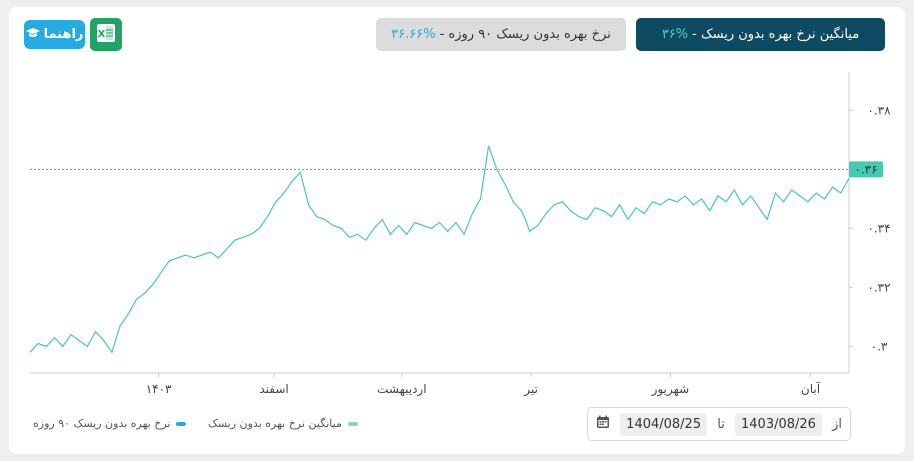 The height and width of the screenshot is (461, 914). What do you see at coordinates (878, 287) in the screenshot?
I see `y-tick-label: ۰.۳۲` at bounding box center [878, 287].